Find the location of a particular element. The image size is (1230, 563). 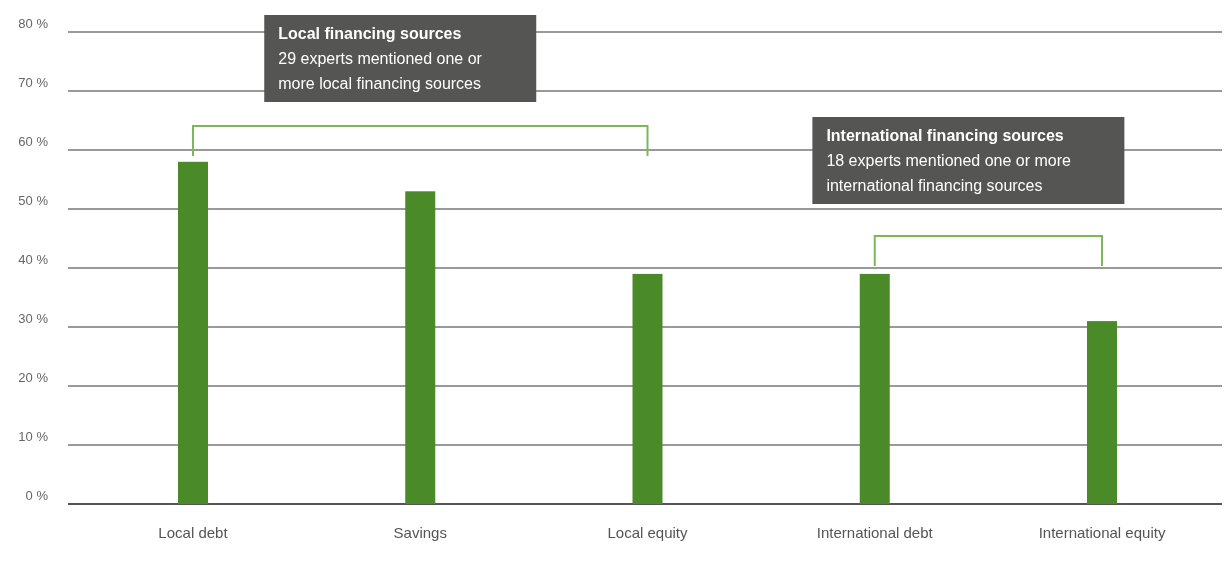

y-tick-label: 10 % is located at coordinates (33, 436).